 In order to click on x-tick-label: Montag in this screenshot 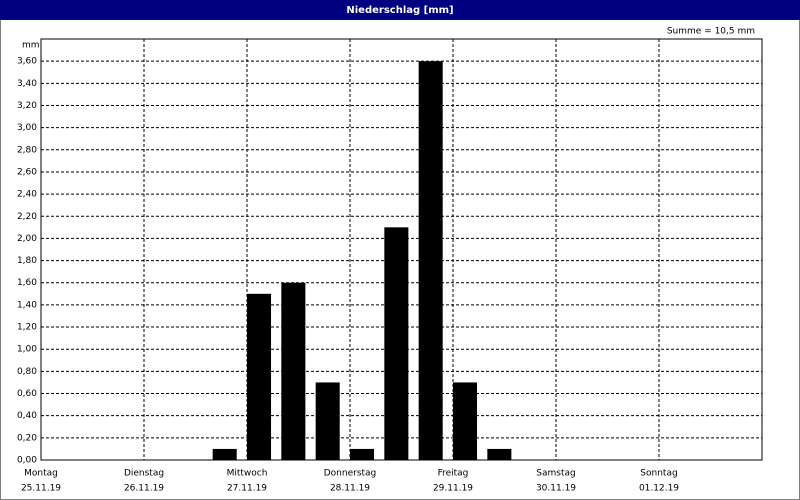, I will do `click(41, 474)`.